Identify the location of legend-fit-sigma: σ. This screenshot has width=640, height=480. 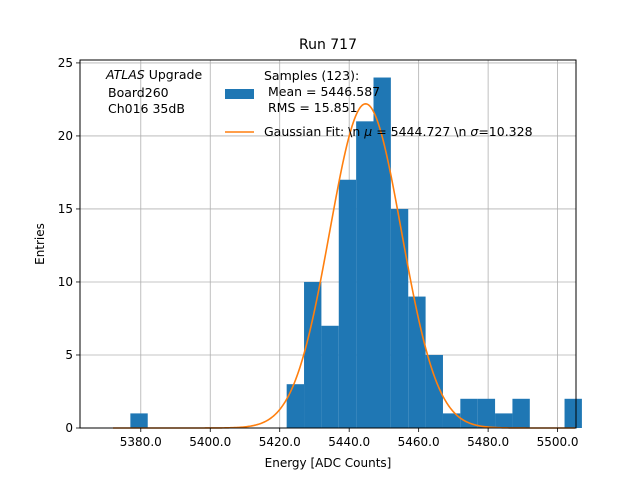
(474, 131).